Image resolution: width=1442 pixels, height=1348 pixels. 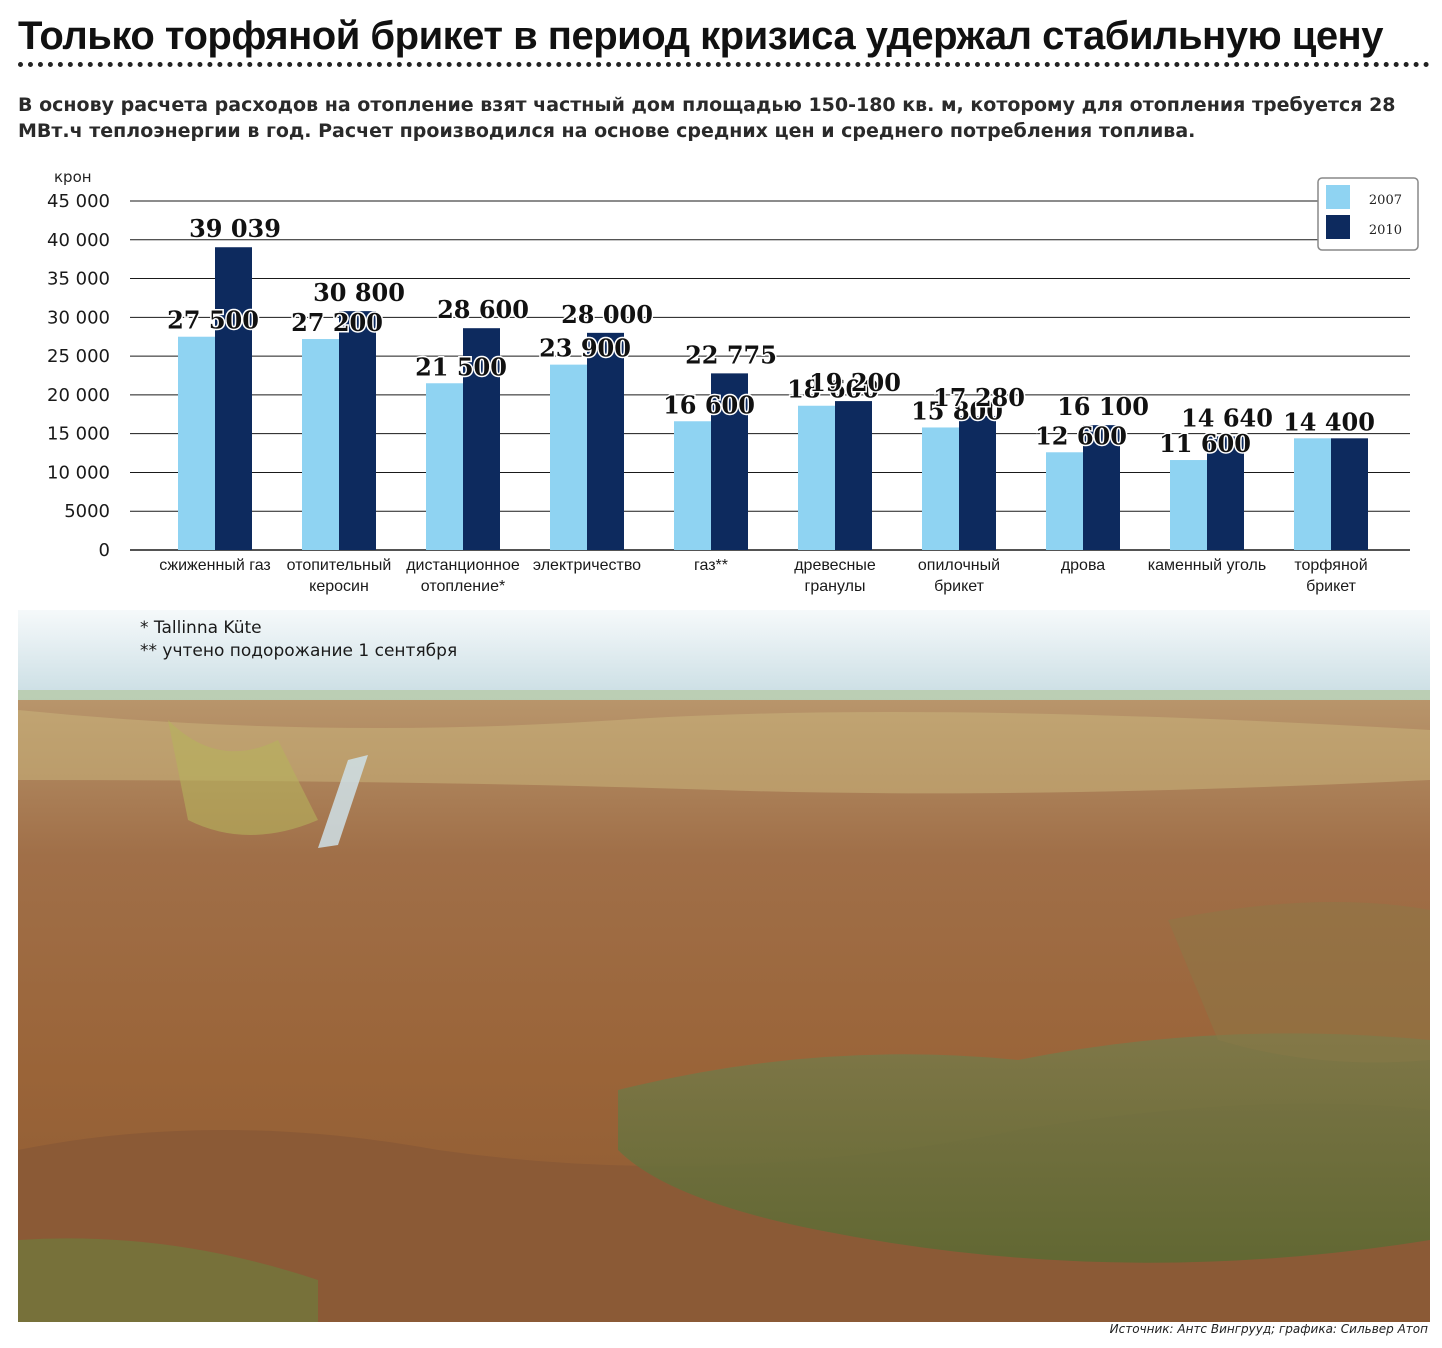 I want to click on y-tick-label: 15 000, so click(x=78, y=434).